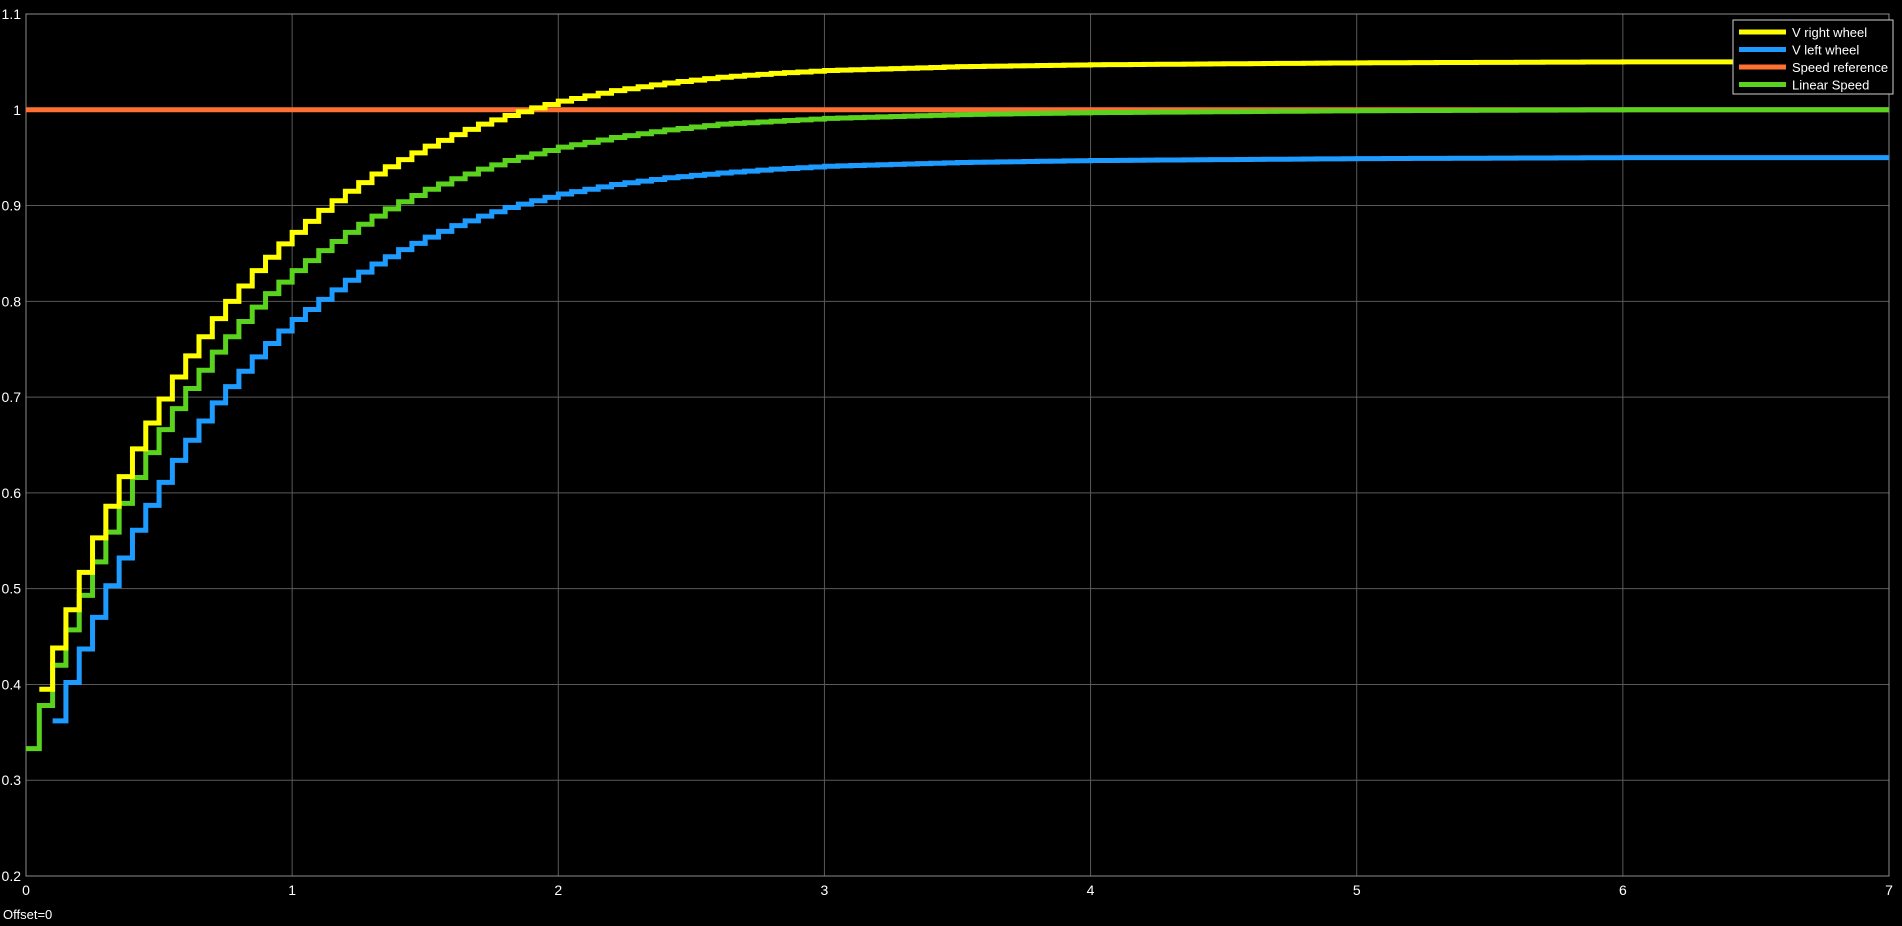 This screenshot has height=926, width=1902. I want to click on x-tick-label: 6, so click(1623, 890).